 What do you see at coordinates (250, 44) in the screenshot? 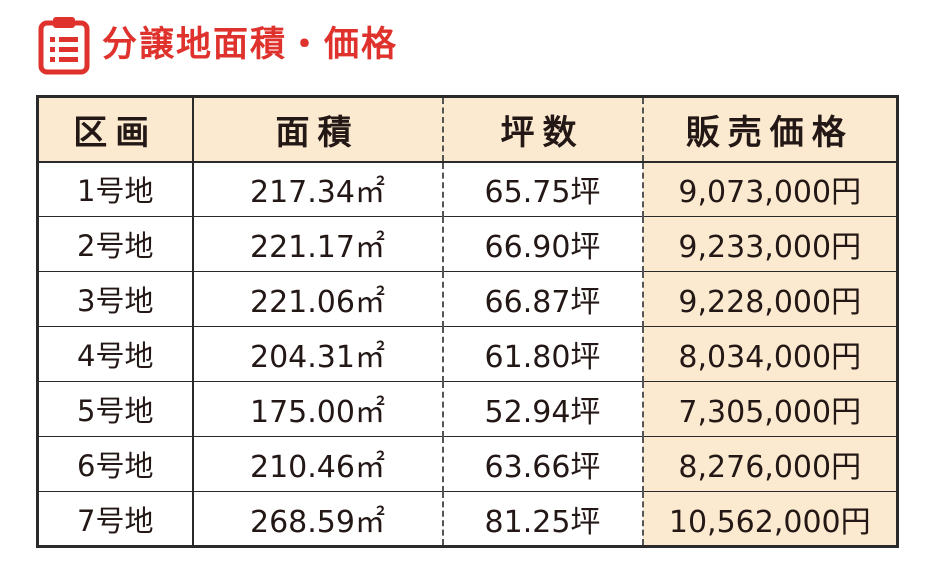
I see `page-title: 分譲地面積・価格` at bounding box center [250, 44].